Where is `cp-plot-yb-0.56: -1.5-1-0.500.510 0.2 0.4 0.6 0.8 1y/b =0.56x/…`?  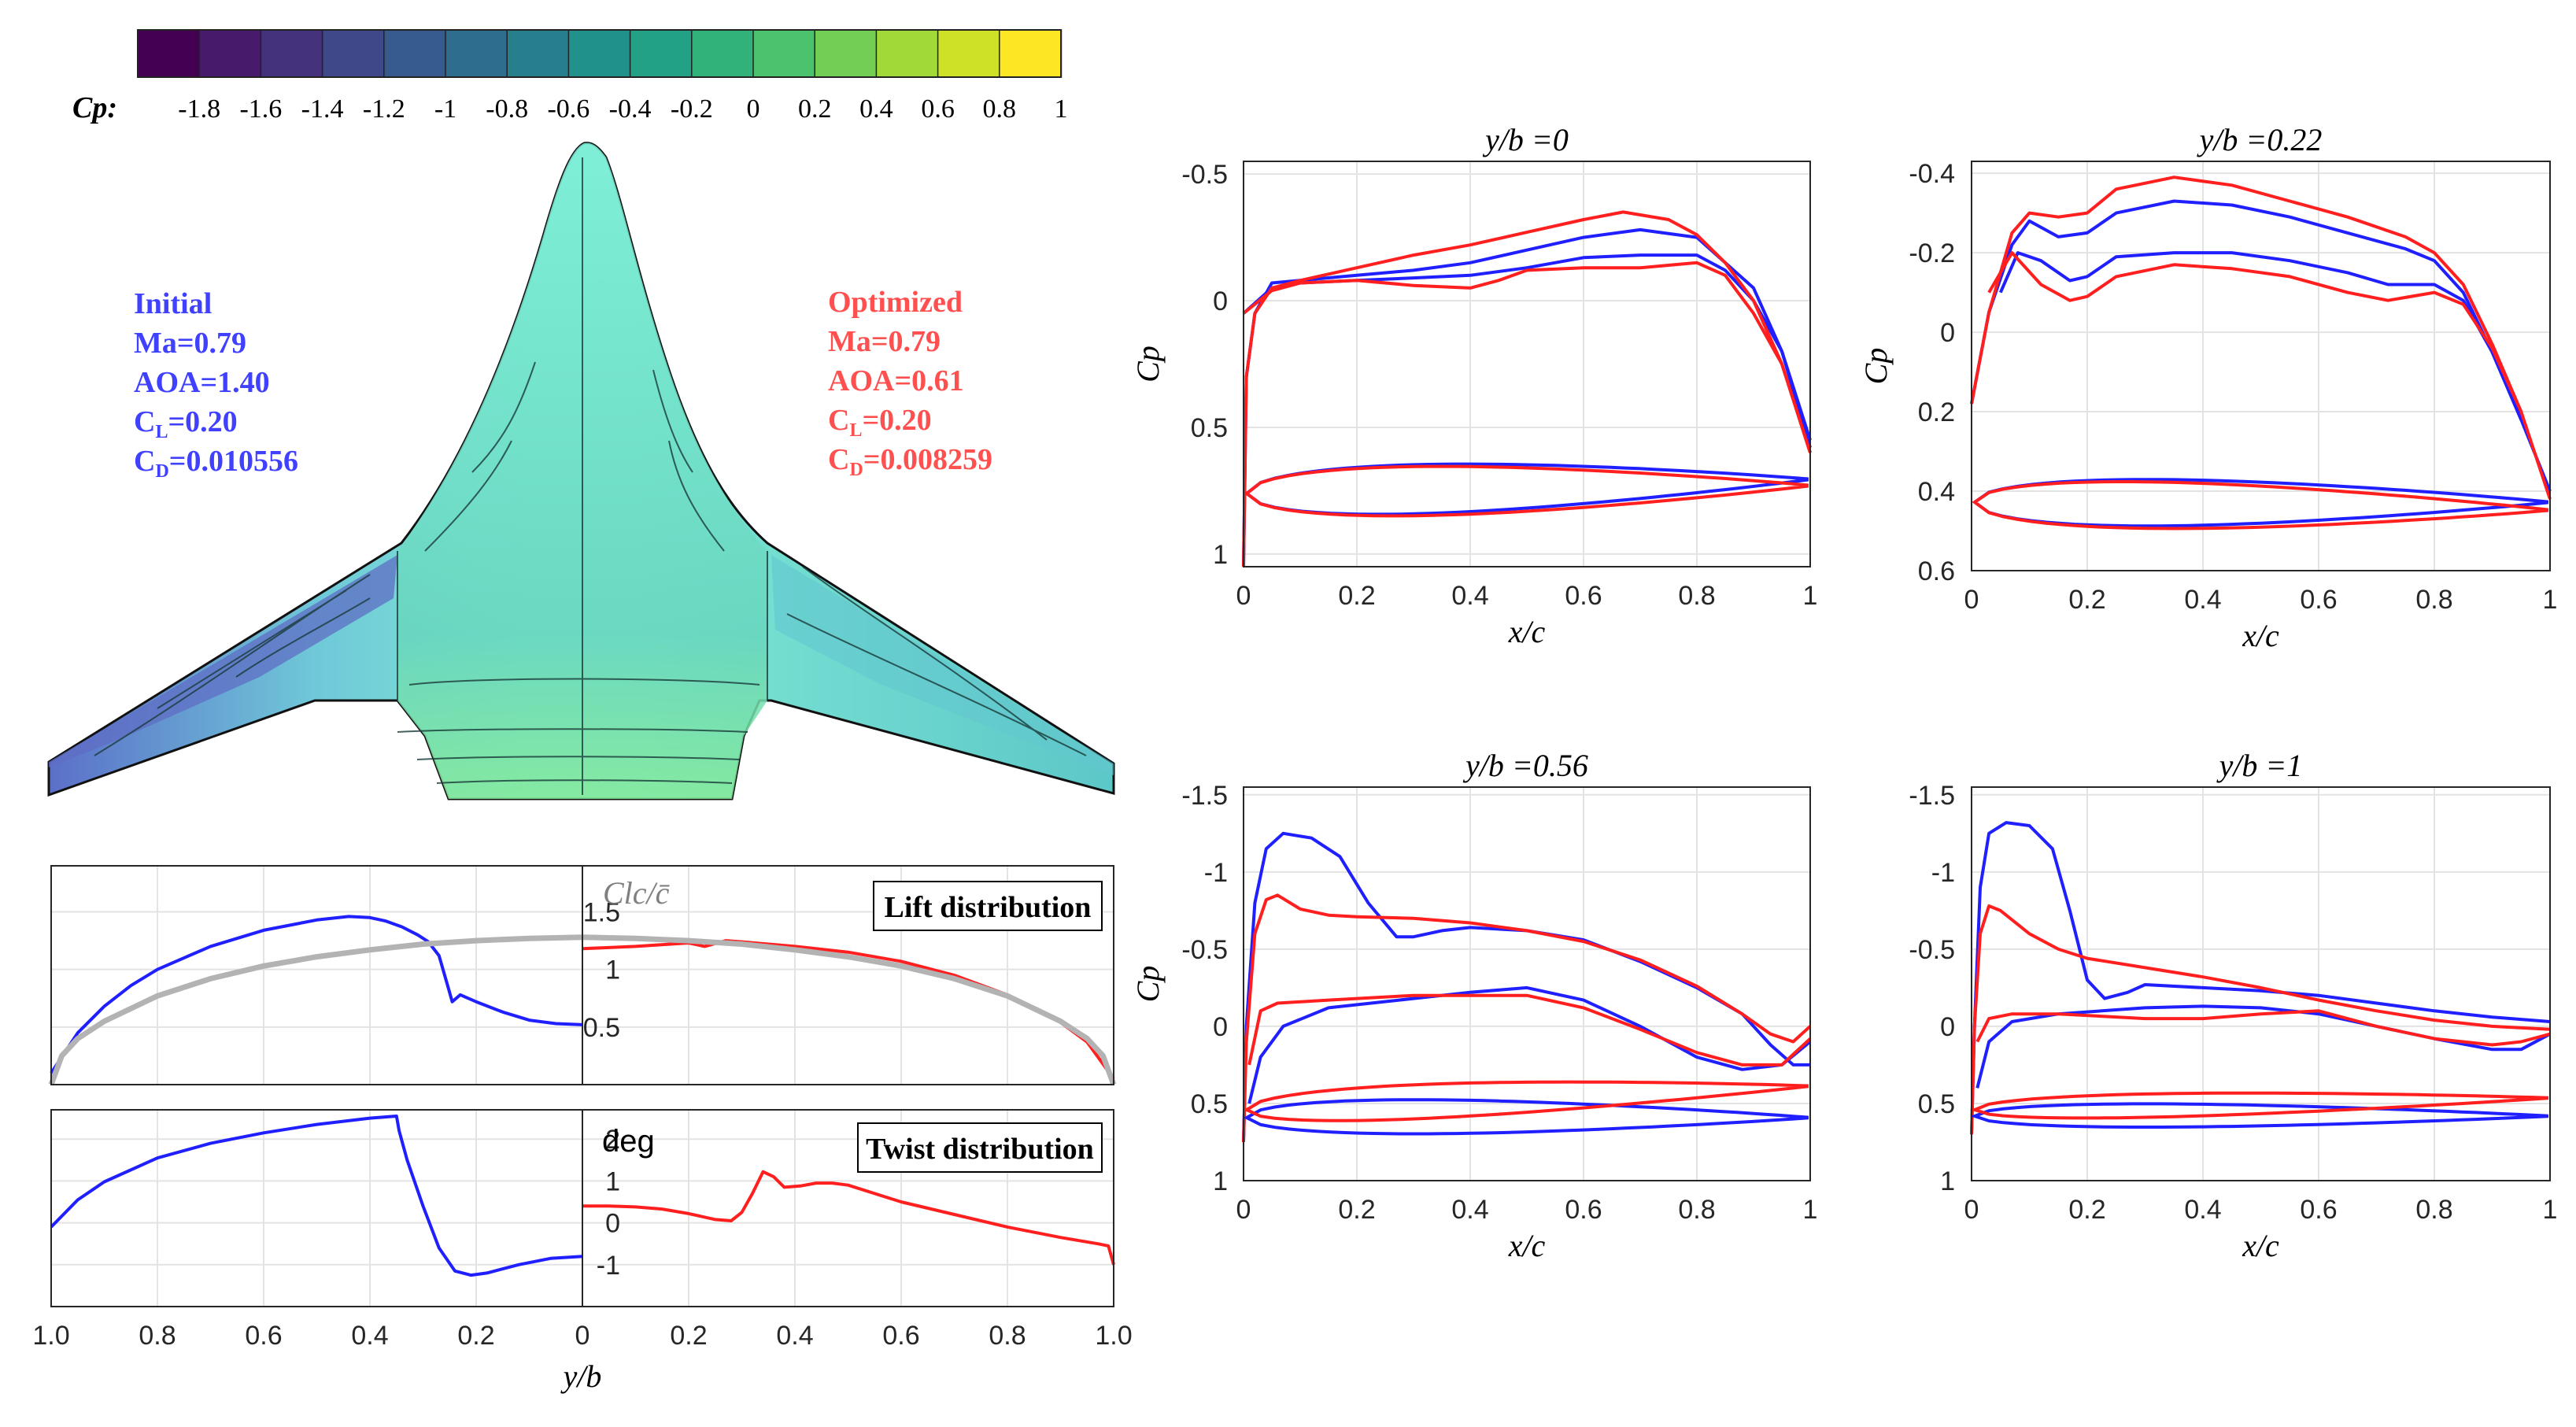 cp-plot-yb-0.56: -1.5-1-0.500.510 0.2 0.4 0.6 0.8 1y/b =0.56x/… is located at coordinates (1473, 1005).